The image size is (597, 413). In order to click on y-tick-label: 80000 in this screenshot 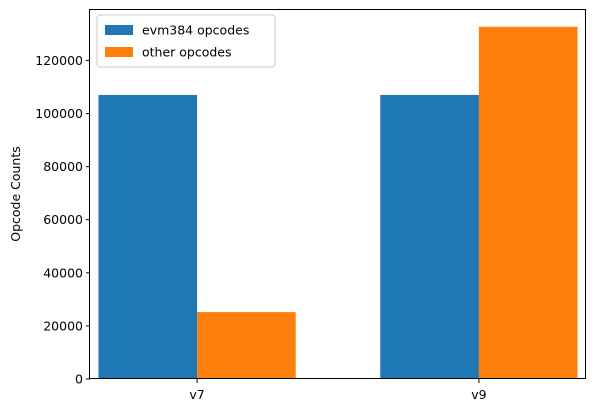, I will do `click(63, 166)`.